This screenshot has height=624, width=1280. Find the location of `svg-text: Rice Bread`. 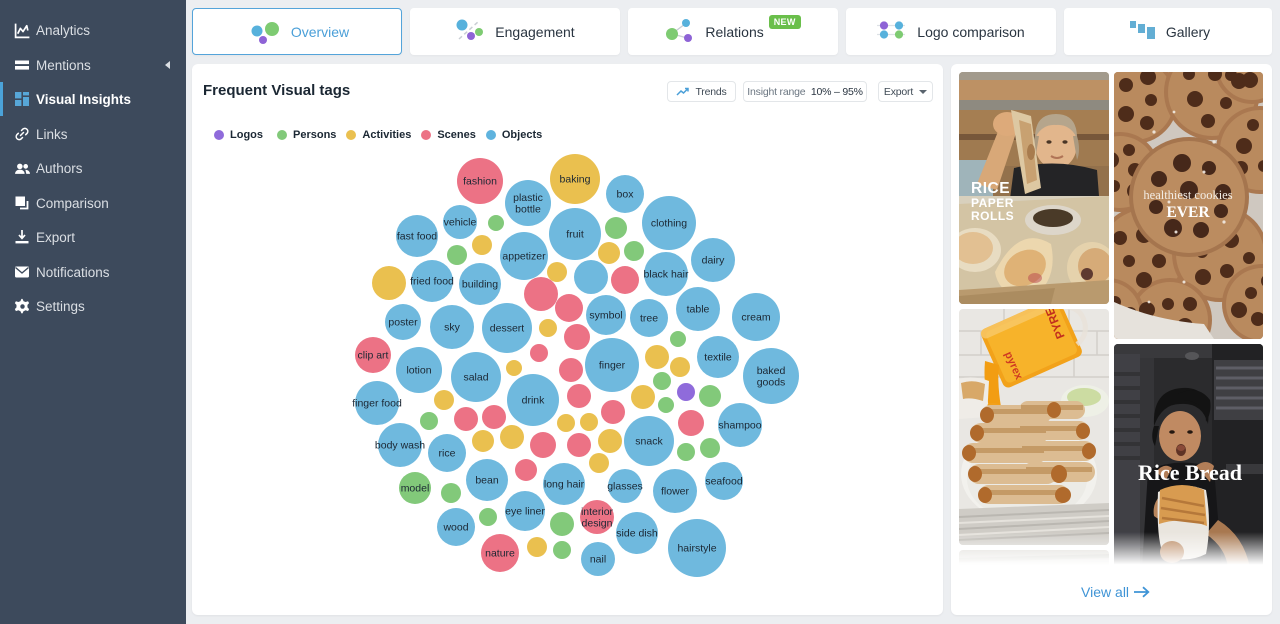

svg-text: Rice Bread is located at coordinates (1190, 472).